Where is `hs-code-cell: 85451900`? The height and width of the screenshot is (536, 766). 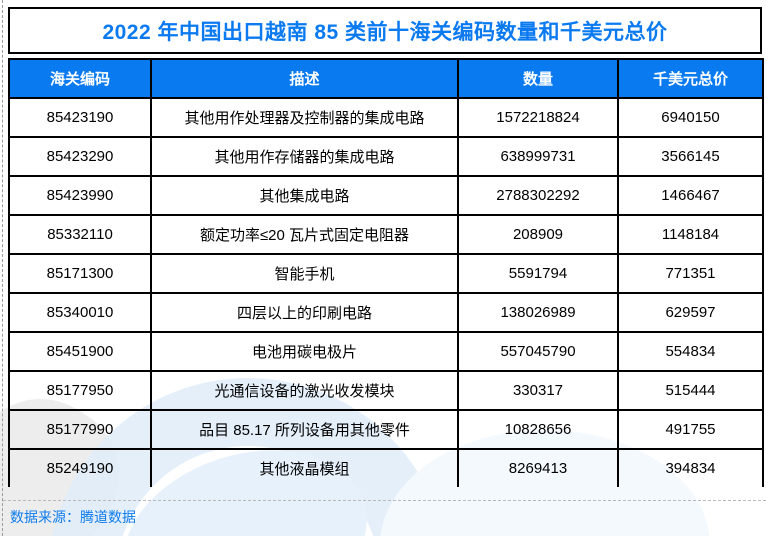 hs-code-cell: 85451900 is located at coordinates (80, 351).